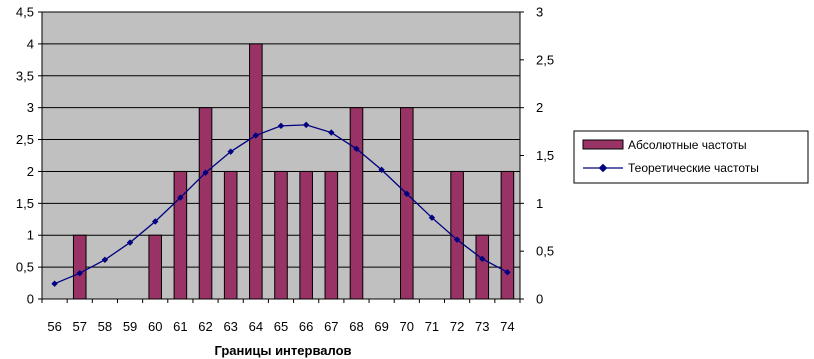  I want to click on x-axis-title: Границы интервалов, so click(282, 350).